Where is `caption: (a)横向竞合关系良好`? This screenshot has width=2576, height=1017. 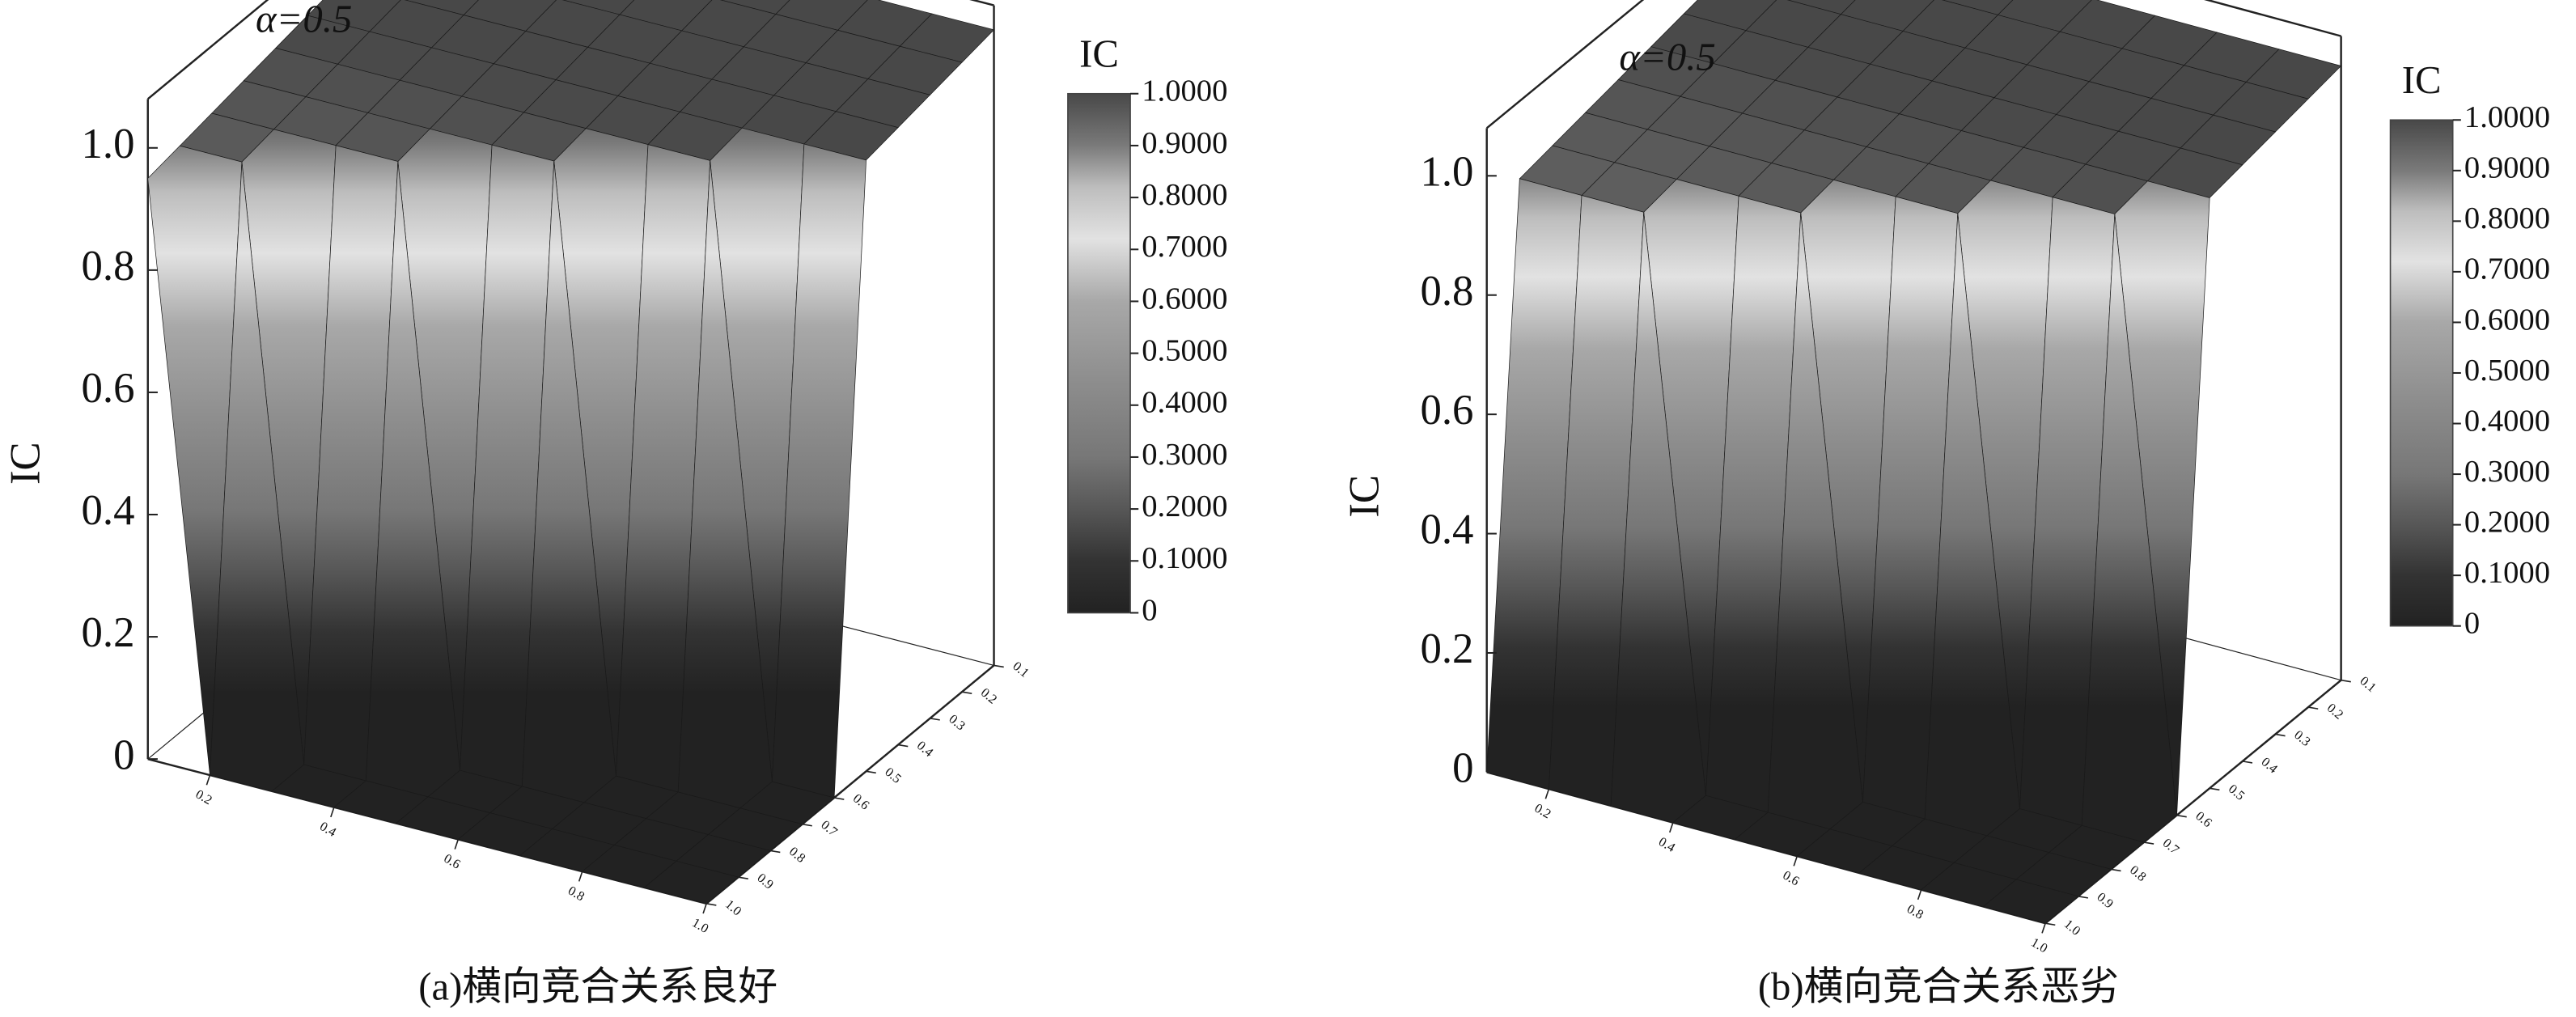
caption: (a)横向竞合关系良好 is located at coordinates (597, 987).